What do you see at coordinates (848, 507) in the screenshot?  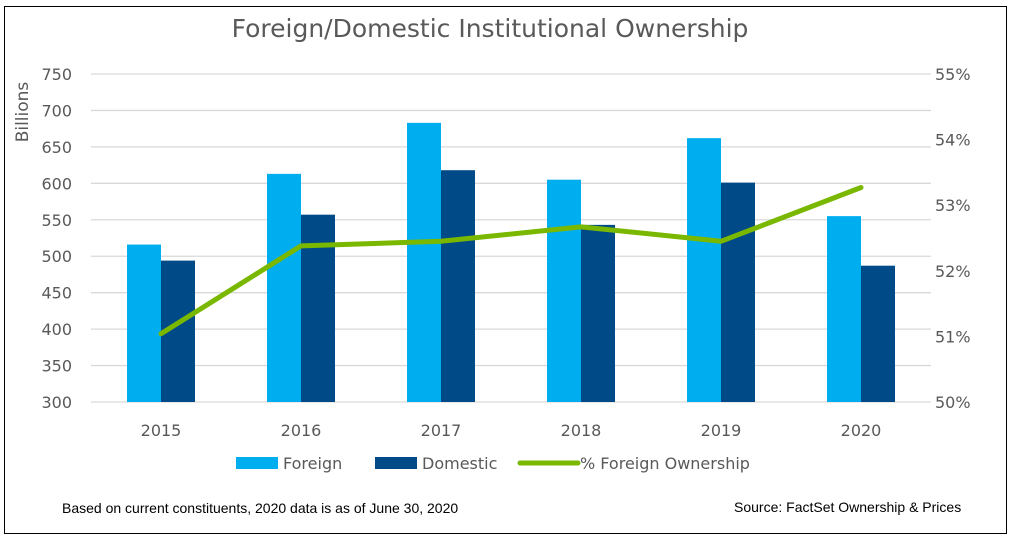 I see `source-note: Source: FactSet Ownership & Prices` at bounding box center [848, 507].